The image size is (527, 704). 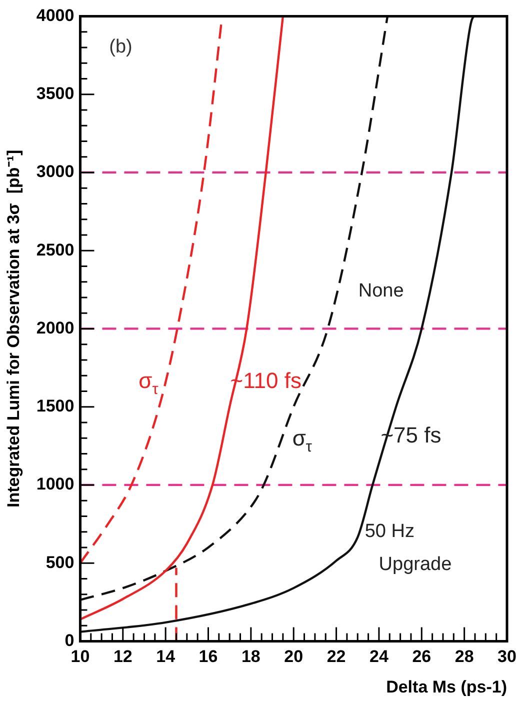 I want to click on x-tick-label: 28, so click(x=464, y=656).